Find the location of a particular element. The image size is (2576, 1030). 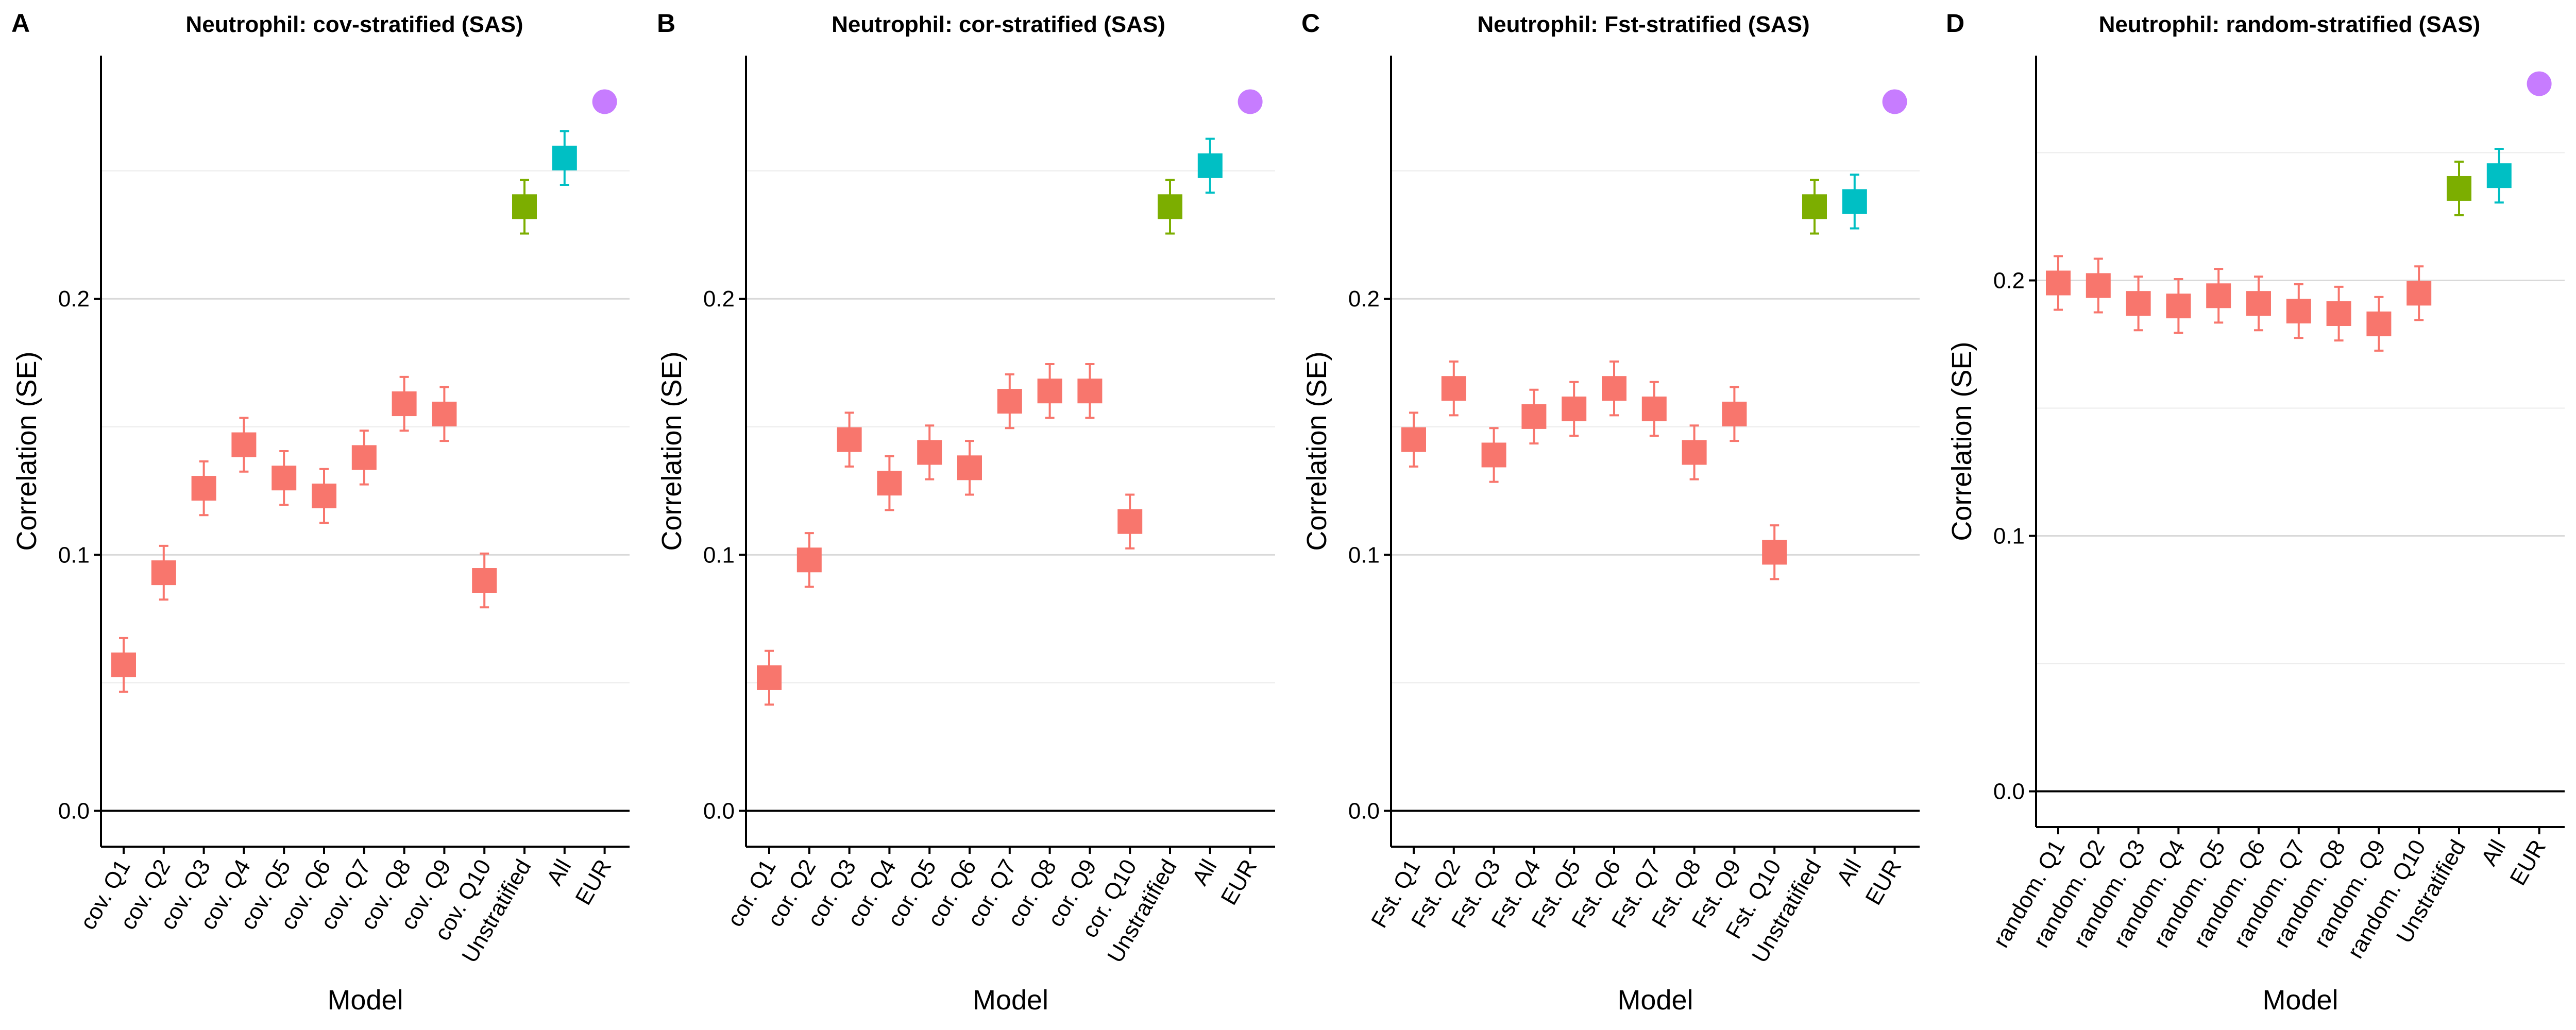

panel-letter: B is located at coordinates (666, 24).